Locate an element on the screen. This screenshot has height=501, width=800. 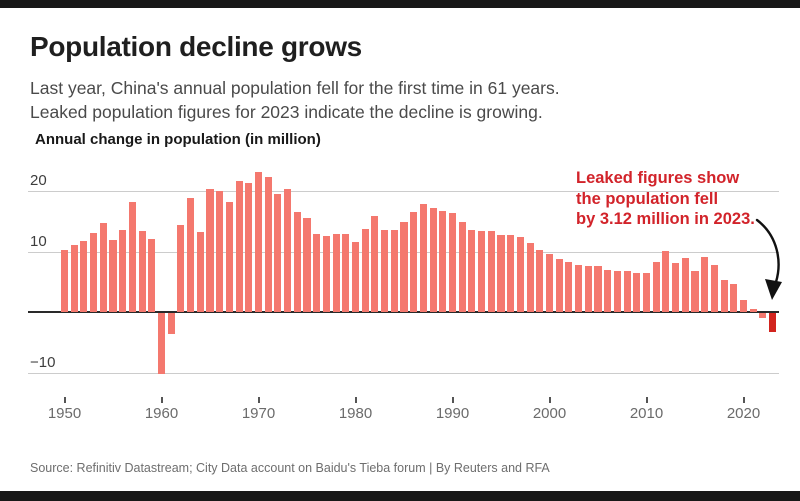
bar-1965 is located at coordinates (210, 250).